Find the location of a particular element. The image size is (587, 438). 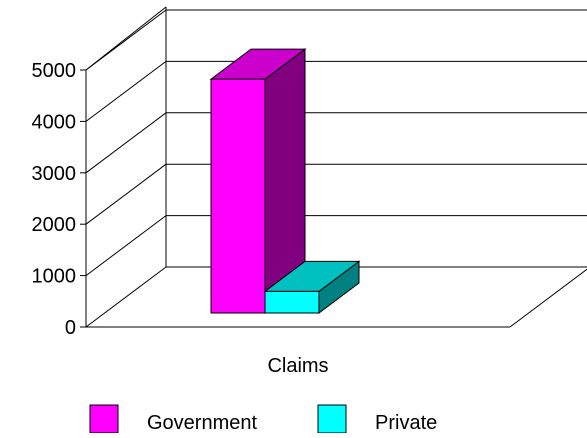

y-tick-label-2000: 2000 is located at coordinates (54, 225).